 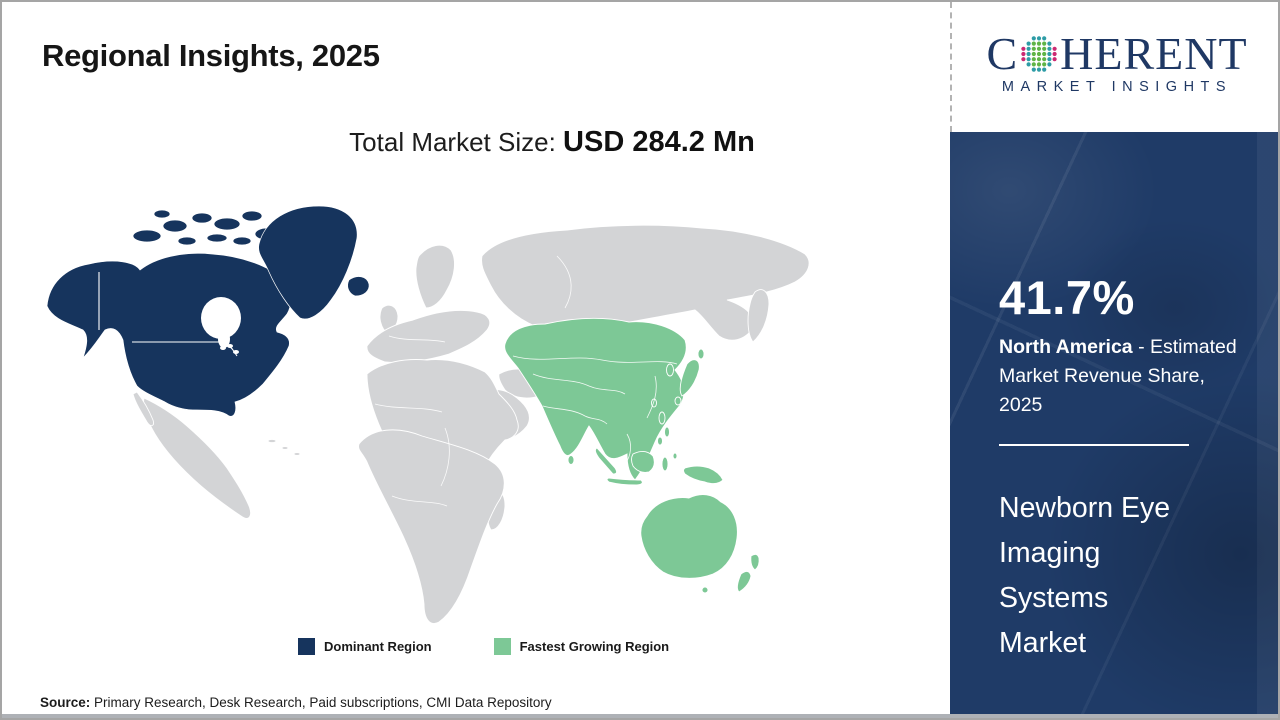 I want to click on region-north-america, so click(x=208, y=311).